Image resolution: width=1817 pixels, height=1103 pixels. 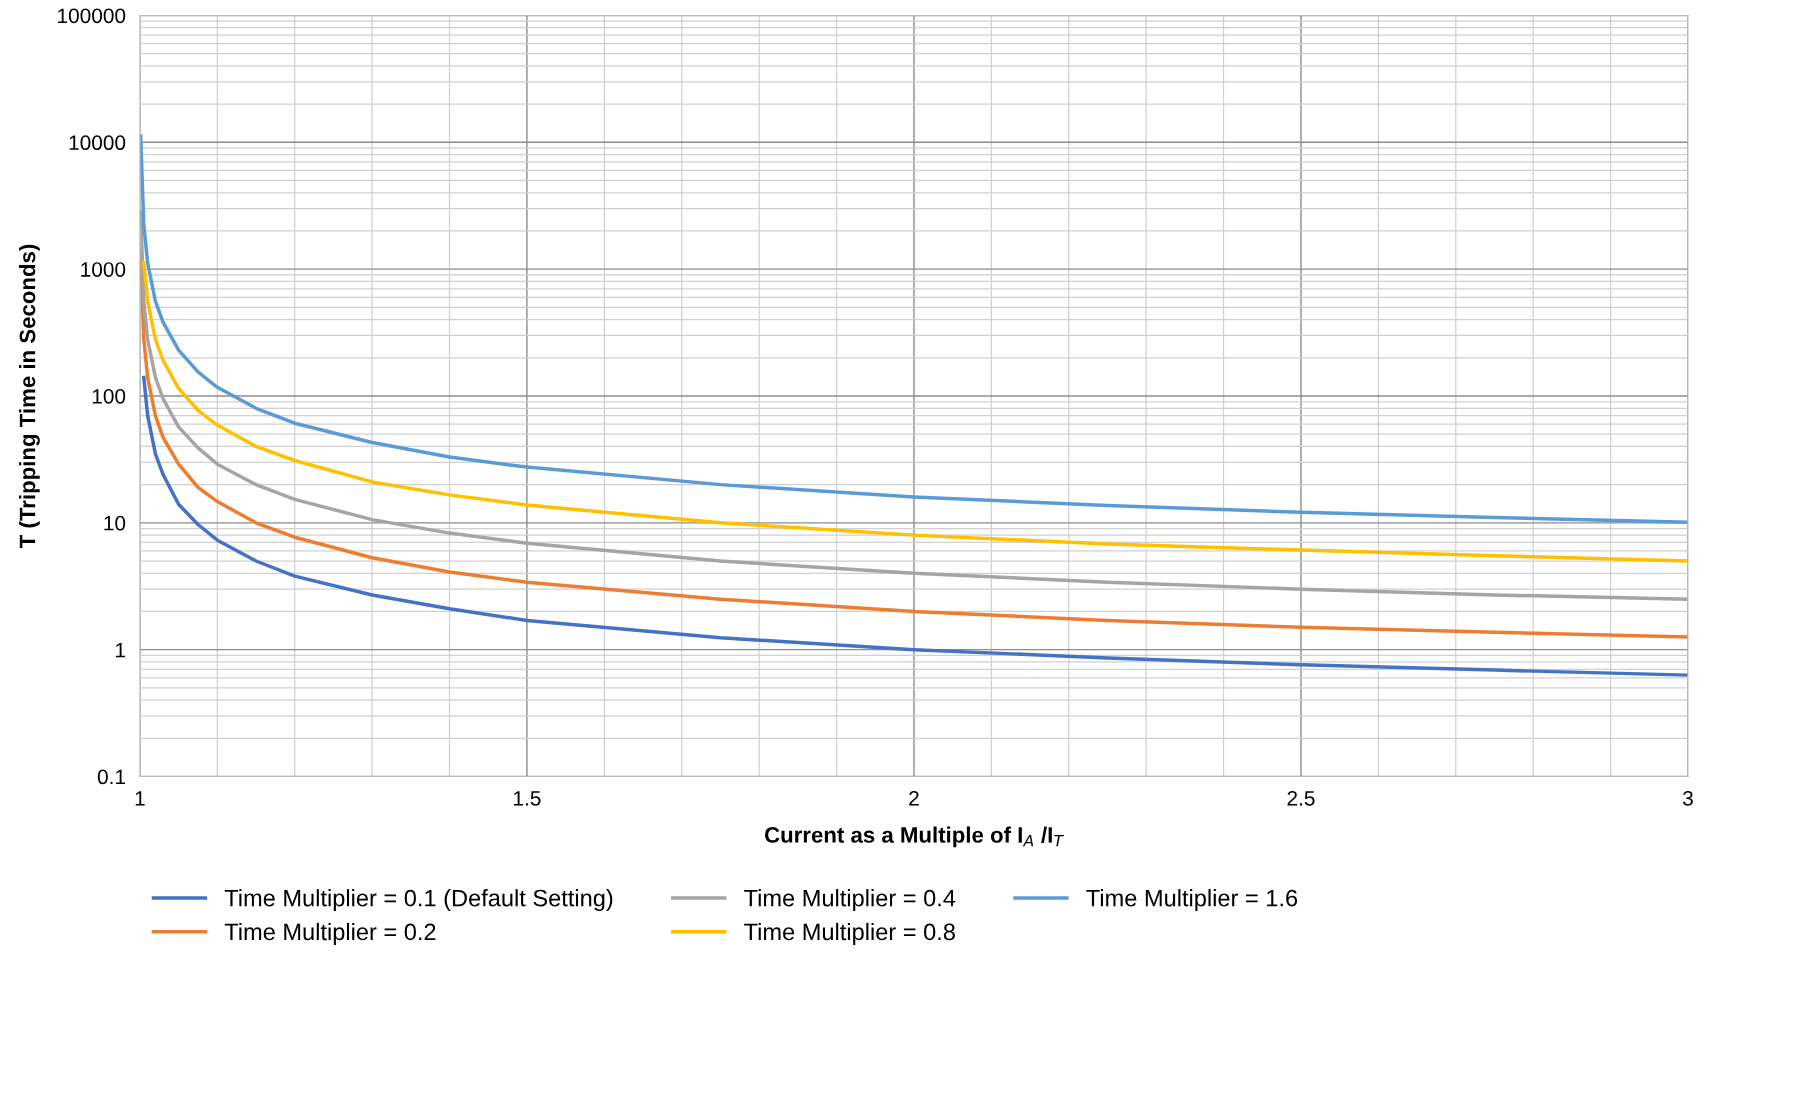 I want to click on legend-label: Time Multiplier = 1.6, so click(x=1192, y=900).